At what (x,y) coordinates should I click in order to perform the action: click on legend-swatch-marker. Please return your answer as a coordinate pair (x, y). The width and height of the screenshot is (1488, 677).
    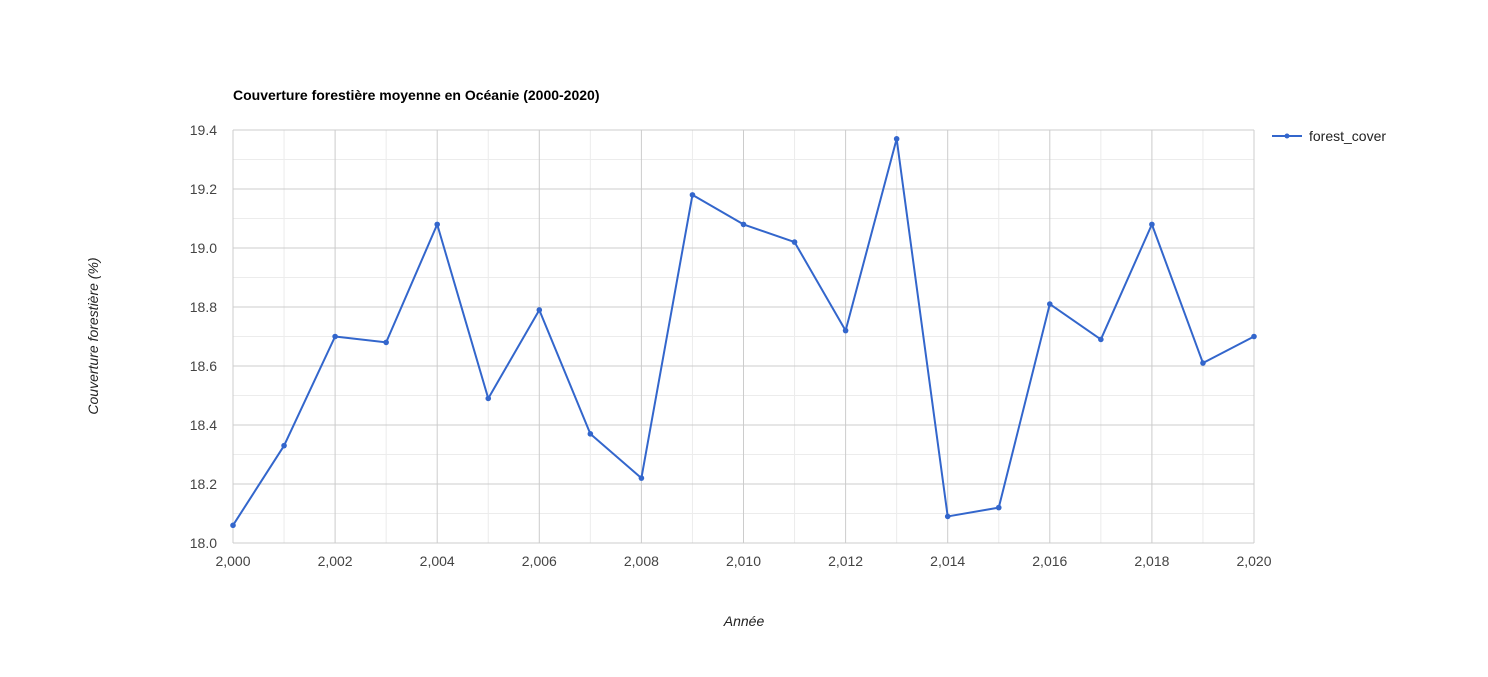
    Looking at the image, I should click on (1287, 136).